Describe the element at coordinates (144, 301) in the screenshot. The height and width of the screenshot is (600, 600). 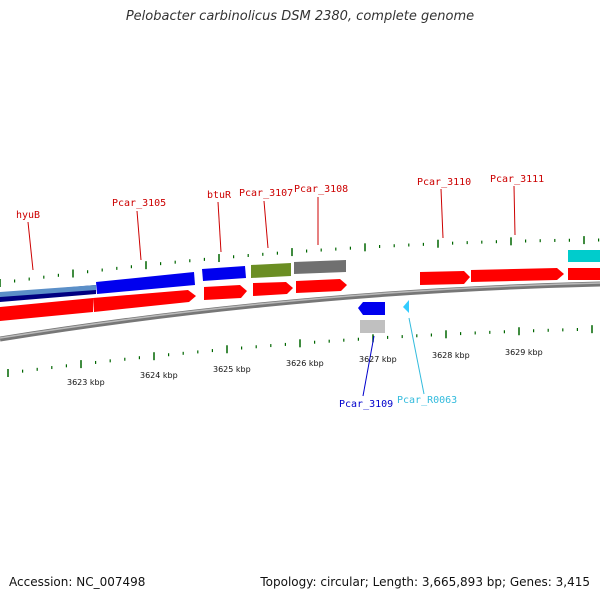
I see `gene-pcar3105` at that location.